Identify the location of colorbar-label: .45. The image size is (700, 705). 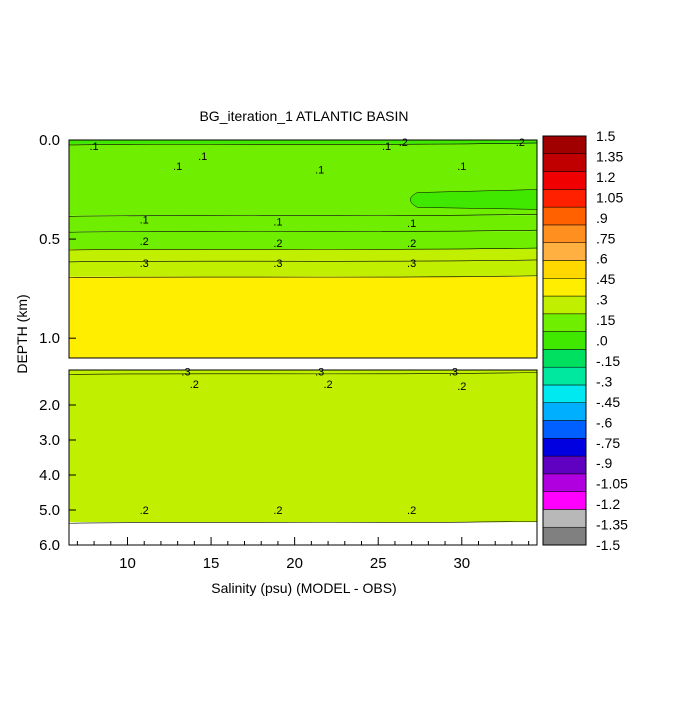
(606, 279).